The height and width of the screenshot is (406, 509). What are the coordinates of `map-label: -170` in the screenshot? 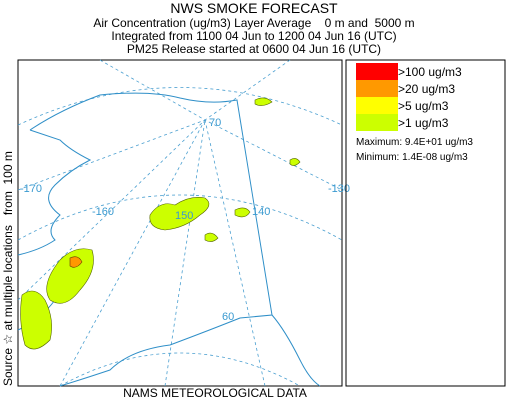 It's located at (31, 189).